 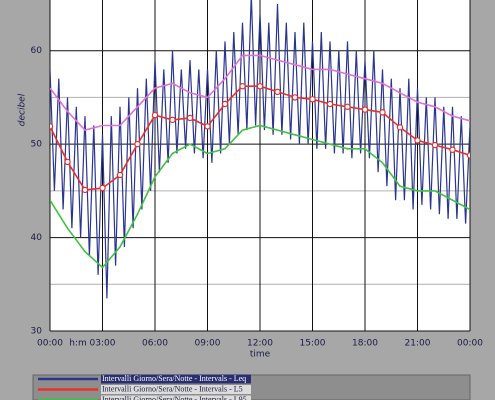 I want to click on y-tick-label: 30, so click(x=37, y=332).